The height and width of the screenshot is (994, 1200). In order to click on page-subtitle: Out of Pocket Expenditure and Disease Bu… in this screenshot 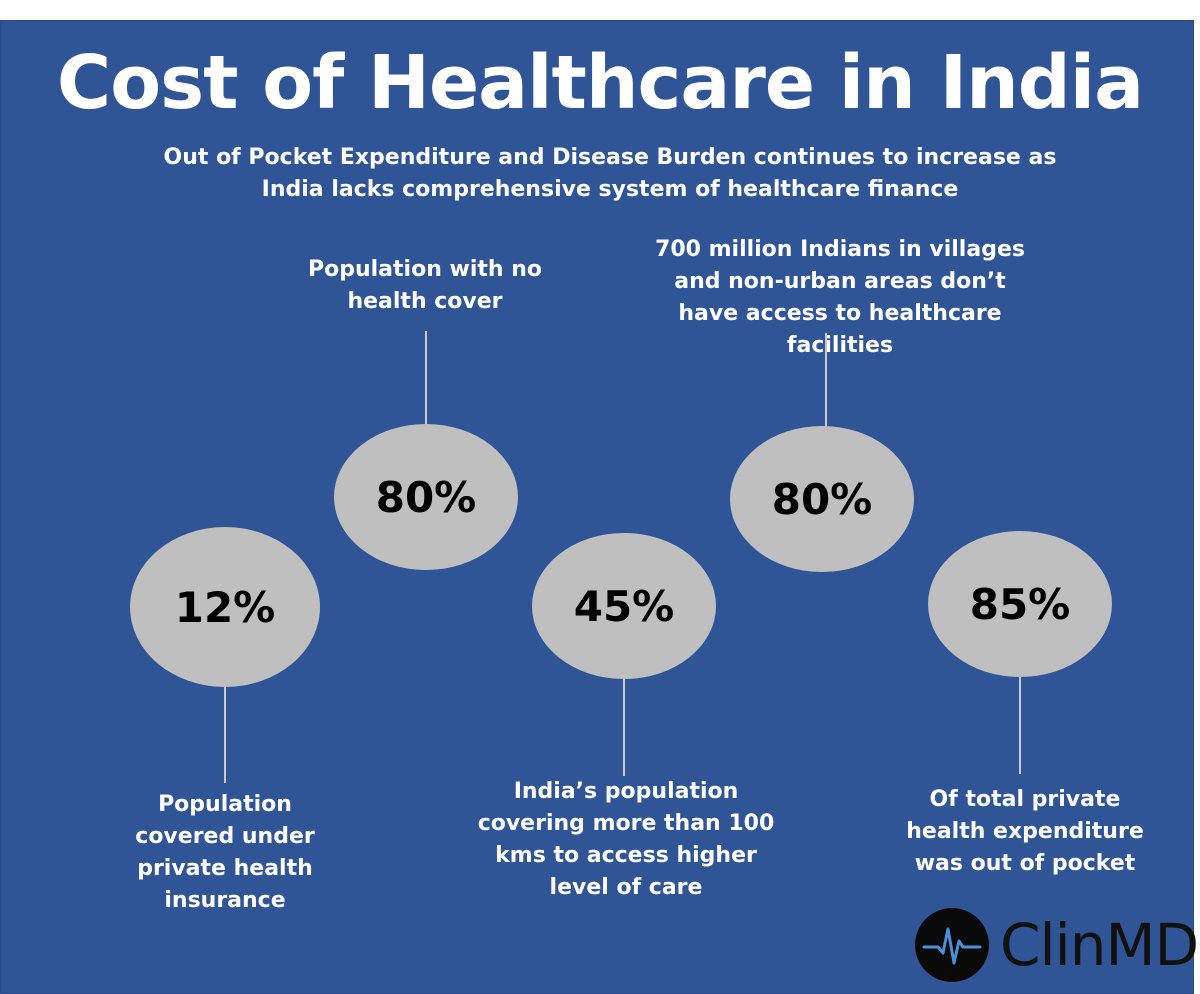, I will do `click(610, 173)`.